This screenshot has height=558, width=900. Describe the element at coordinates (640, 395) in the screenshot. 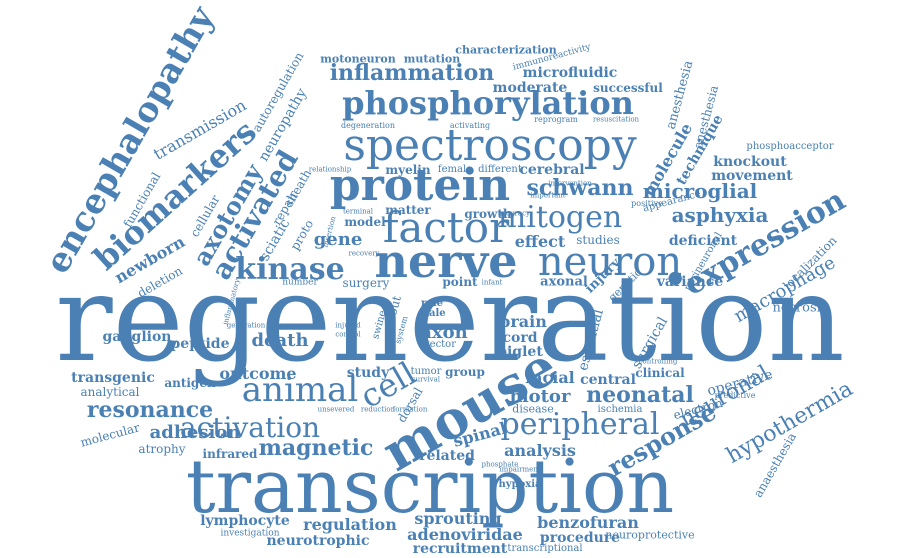

I see `cloud-word: neonatal` at that location.